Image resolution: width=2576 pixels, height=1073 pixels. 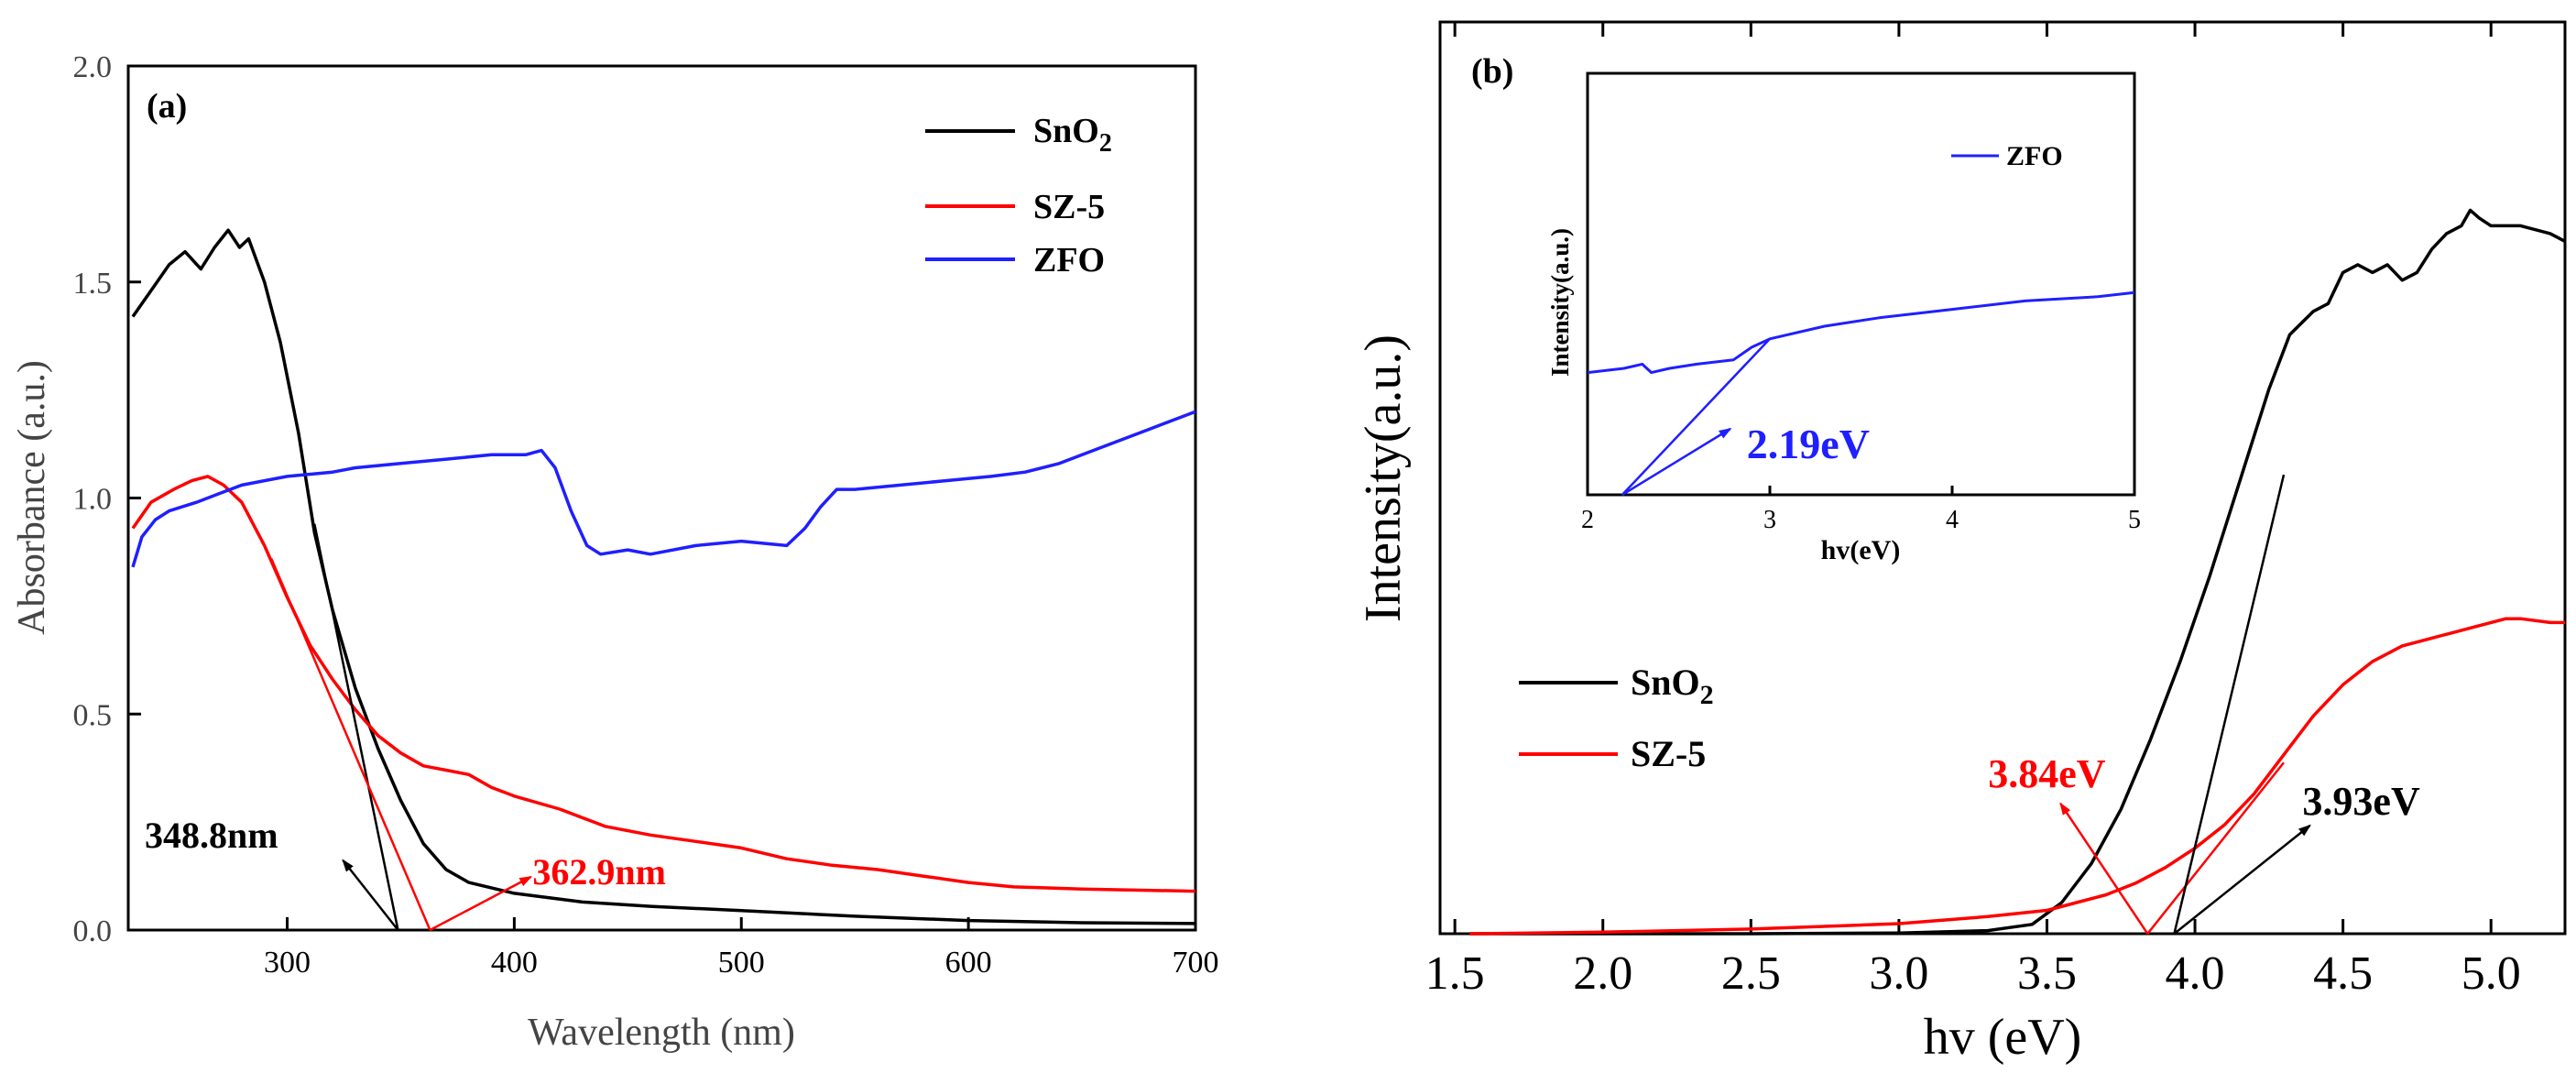 I want to click on panel-a-xtick-label: 600, so click(x=969, y=963).